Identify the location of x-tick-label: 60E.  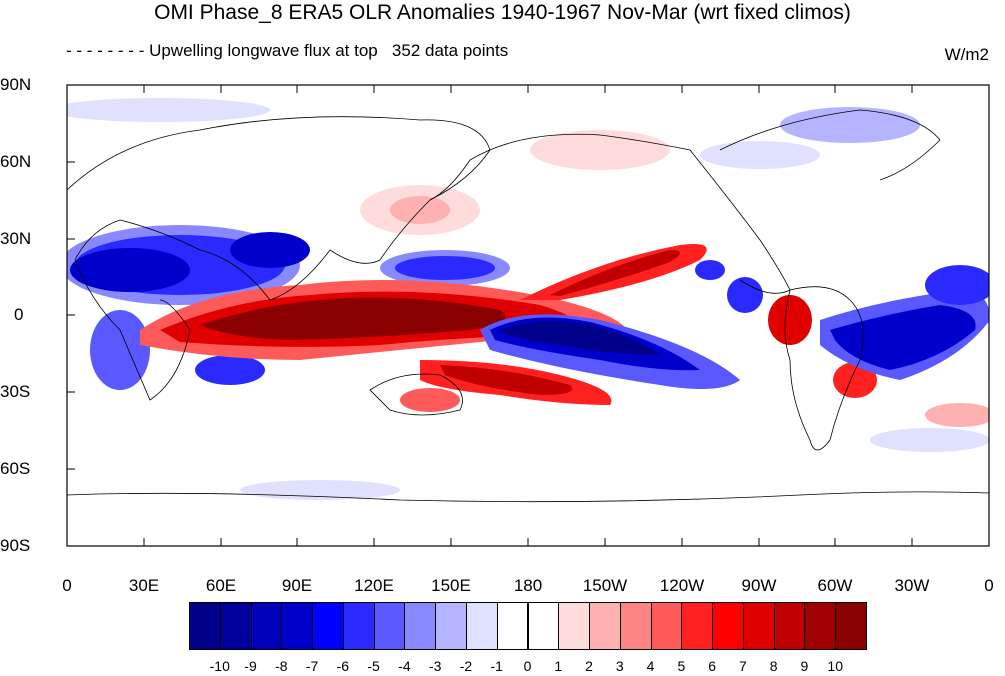
(221, 585).